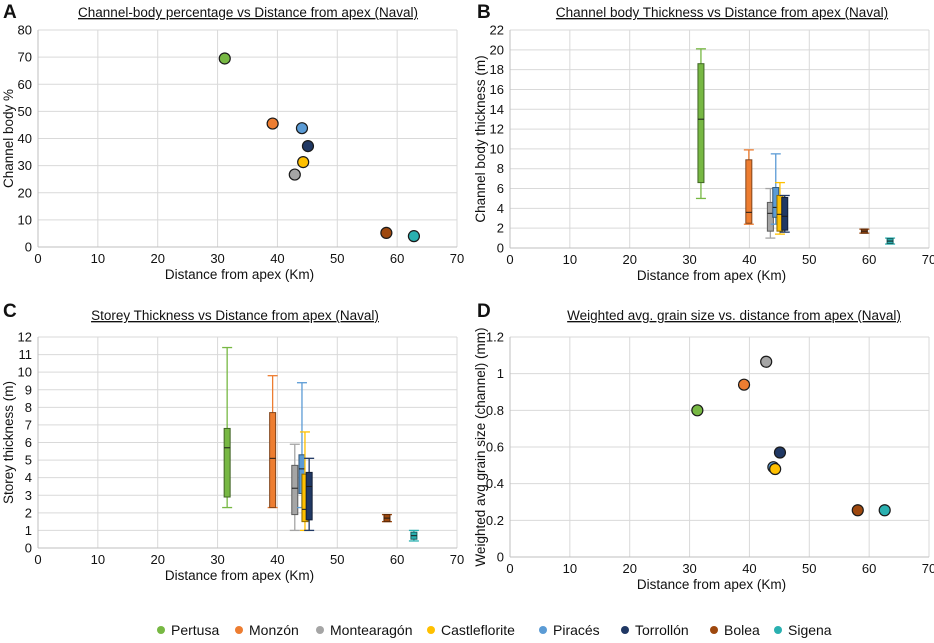 This screenshot has height=643, width=934. What do you see at coordinates (497, 69) in the screenshot?
I see `y-tick-label: 18` at bounding box center [497, 69].